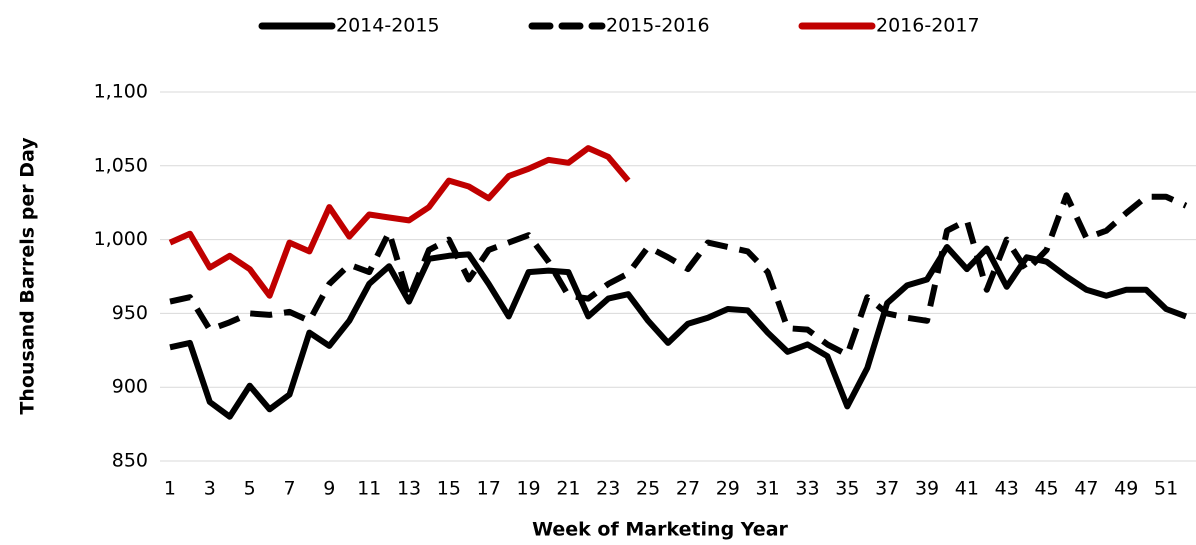 The image size is (1196, 545). Describe the element at coordinates (1126, 489) in the screenshot. I see `x-tick-label: 49` at that location.